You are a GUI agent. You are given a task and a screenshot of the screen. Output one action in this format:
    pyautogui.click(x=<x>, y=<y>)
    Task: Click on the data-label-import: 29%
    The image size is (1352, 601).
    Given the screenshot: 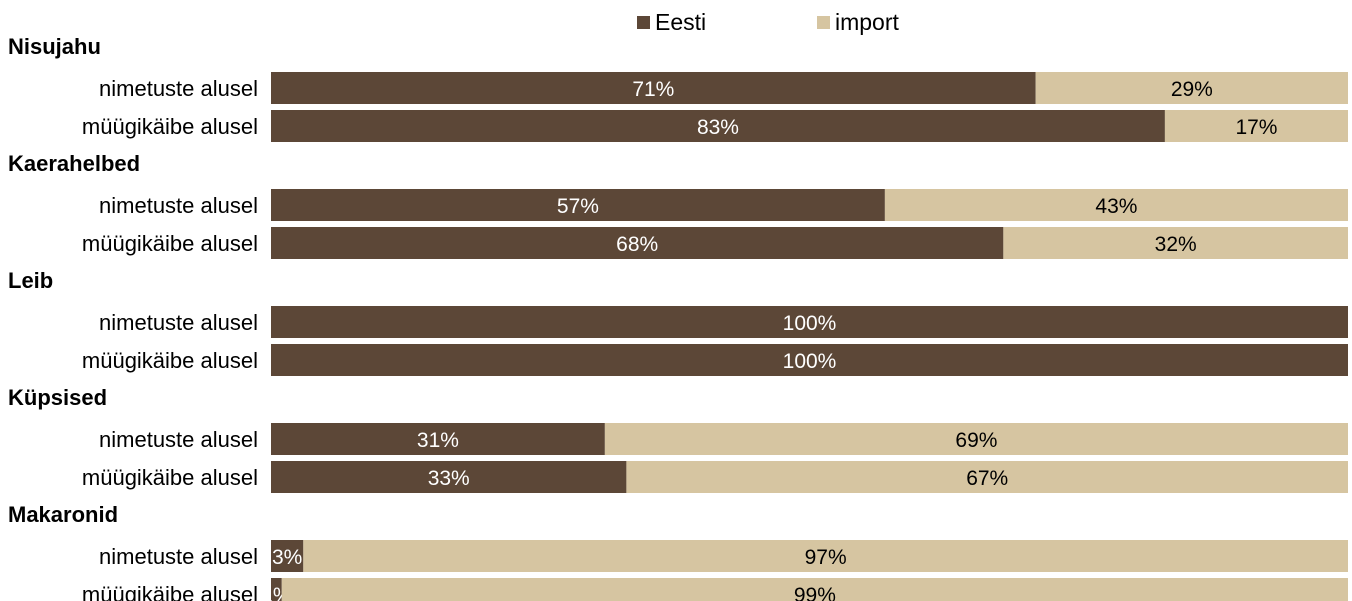 What is the action you would take?
    pyautogui.click(x=1192, y=89)
    